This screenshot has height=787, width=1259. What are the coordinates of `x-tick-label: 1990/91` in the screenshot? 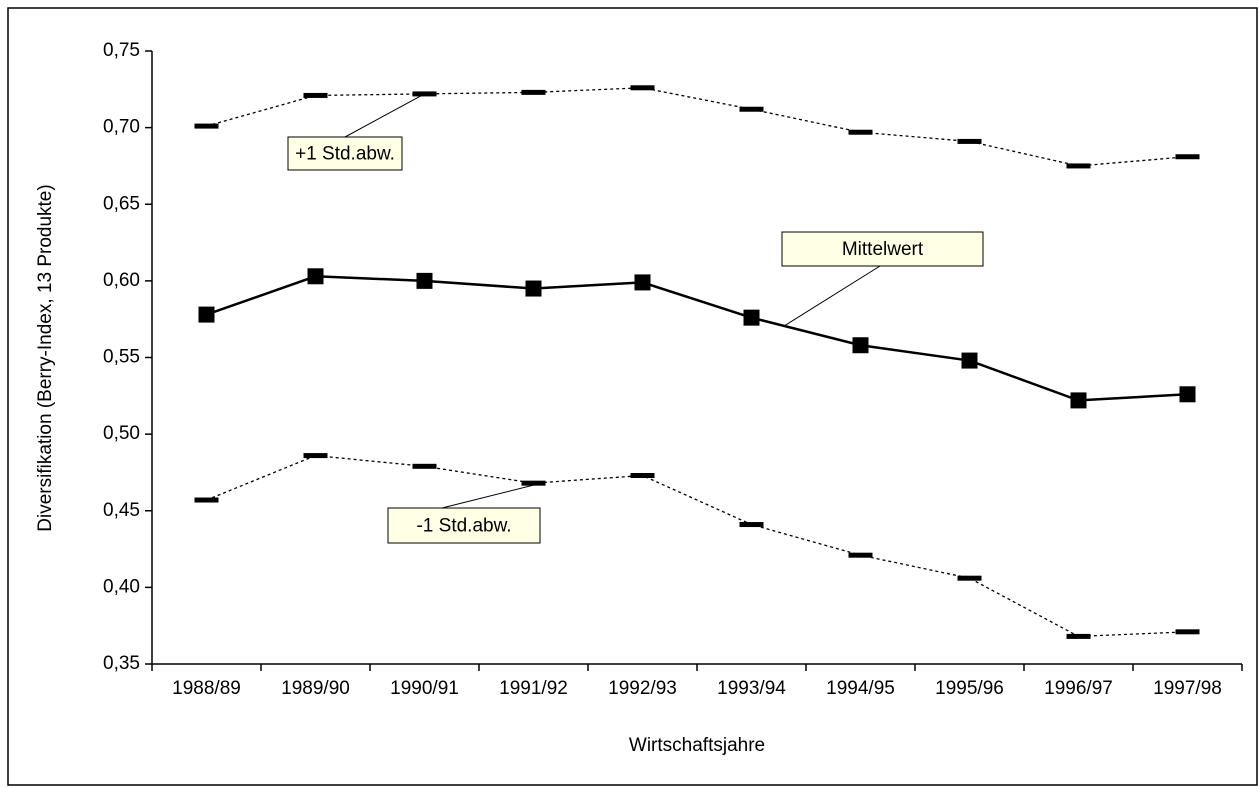 It's located at (424, 688).